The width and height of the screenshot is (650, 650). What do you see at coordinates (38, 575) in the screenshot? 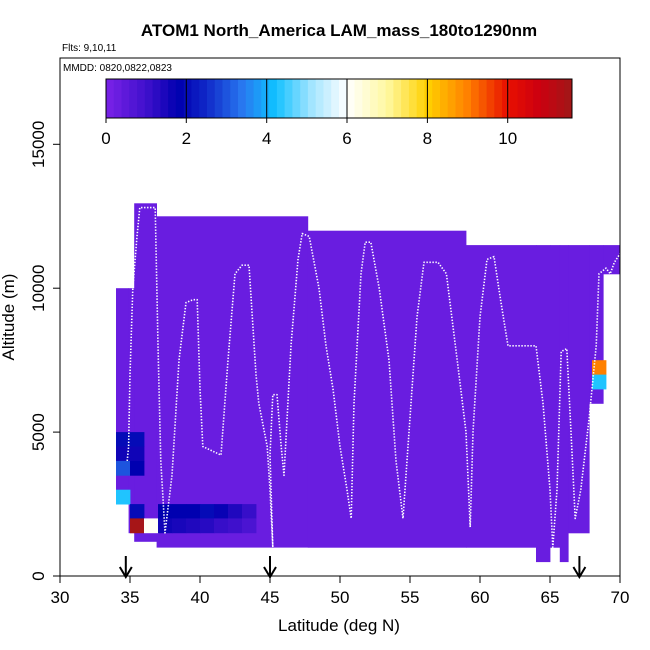
I see `y-tick-label: 0` at bounding box center [38, 575].